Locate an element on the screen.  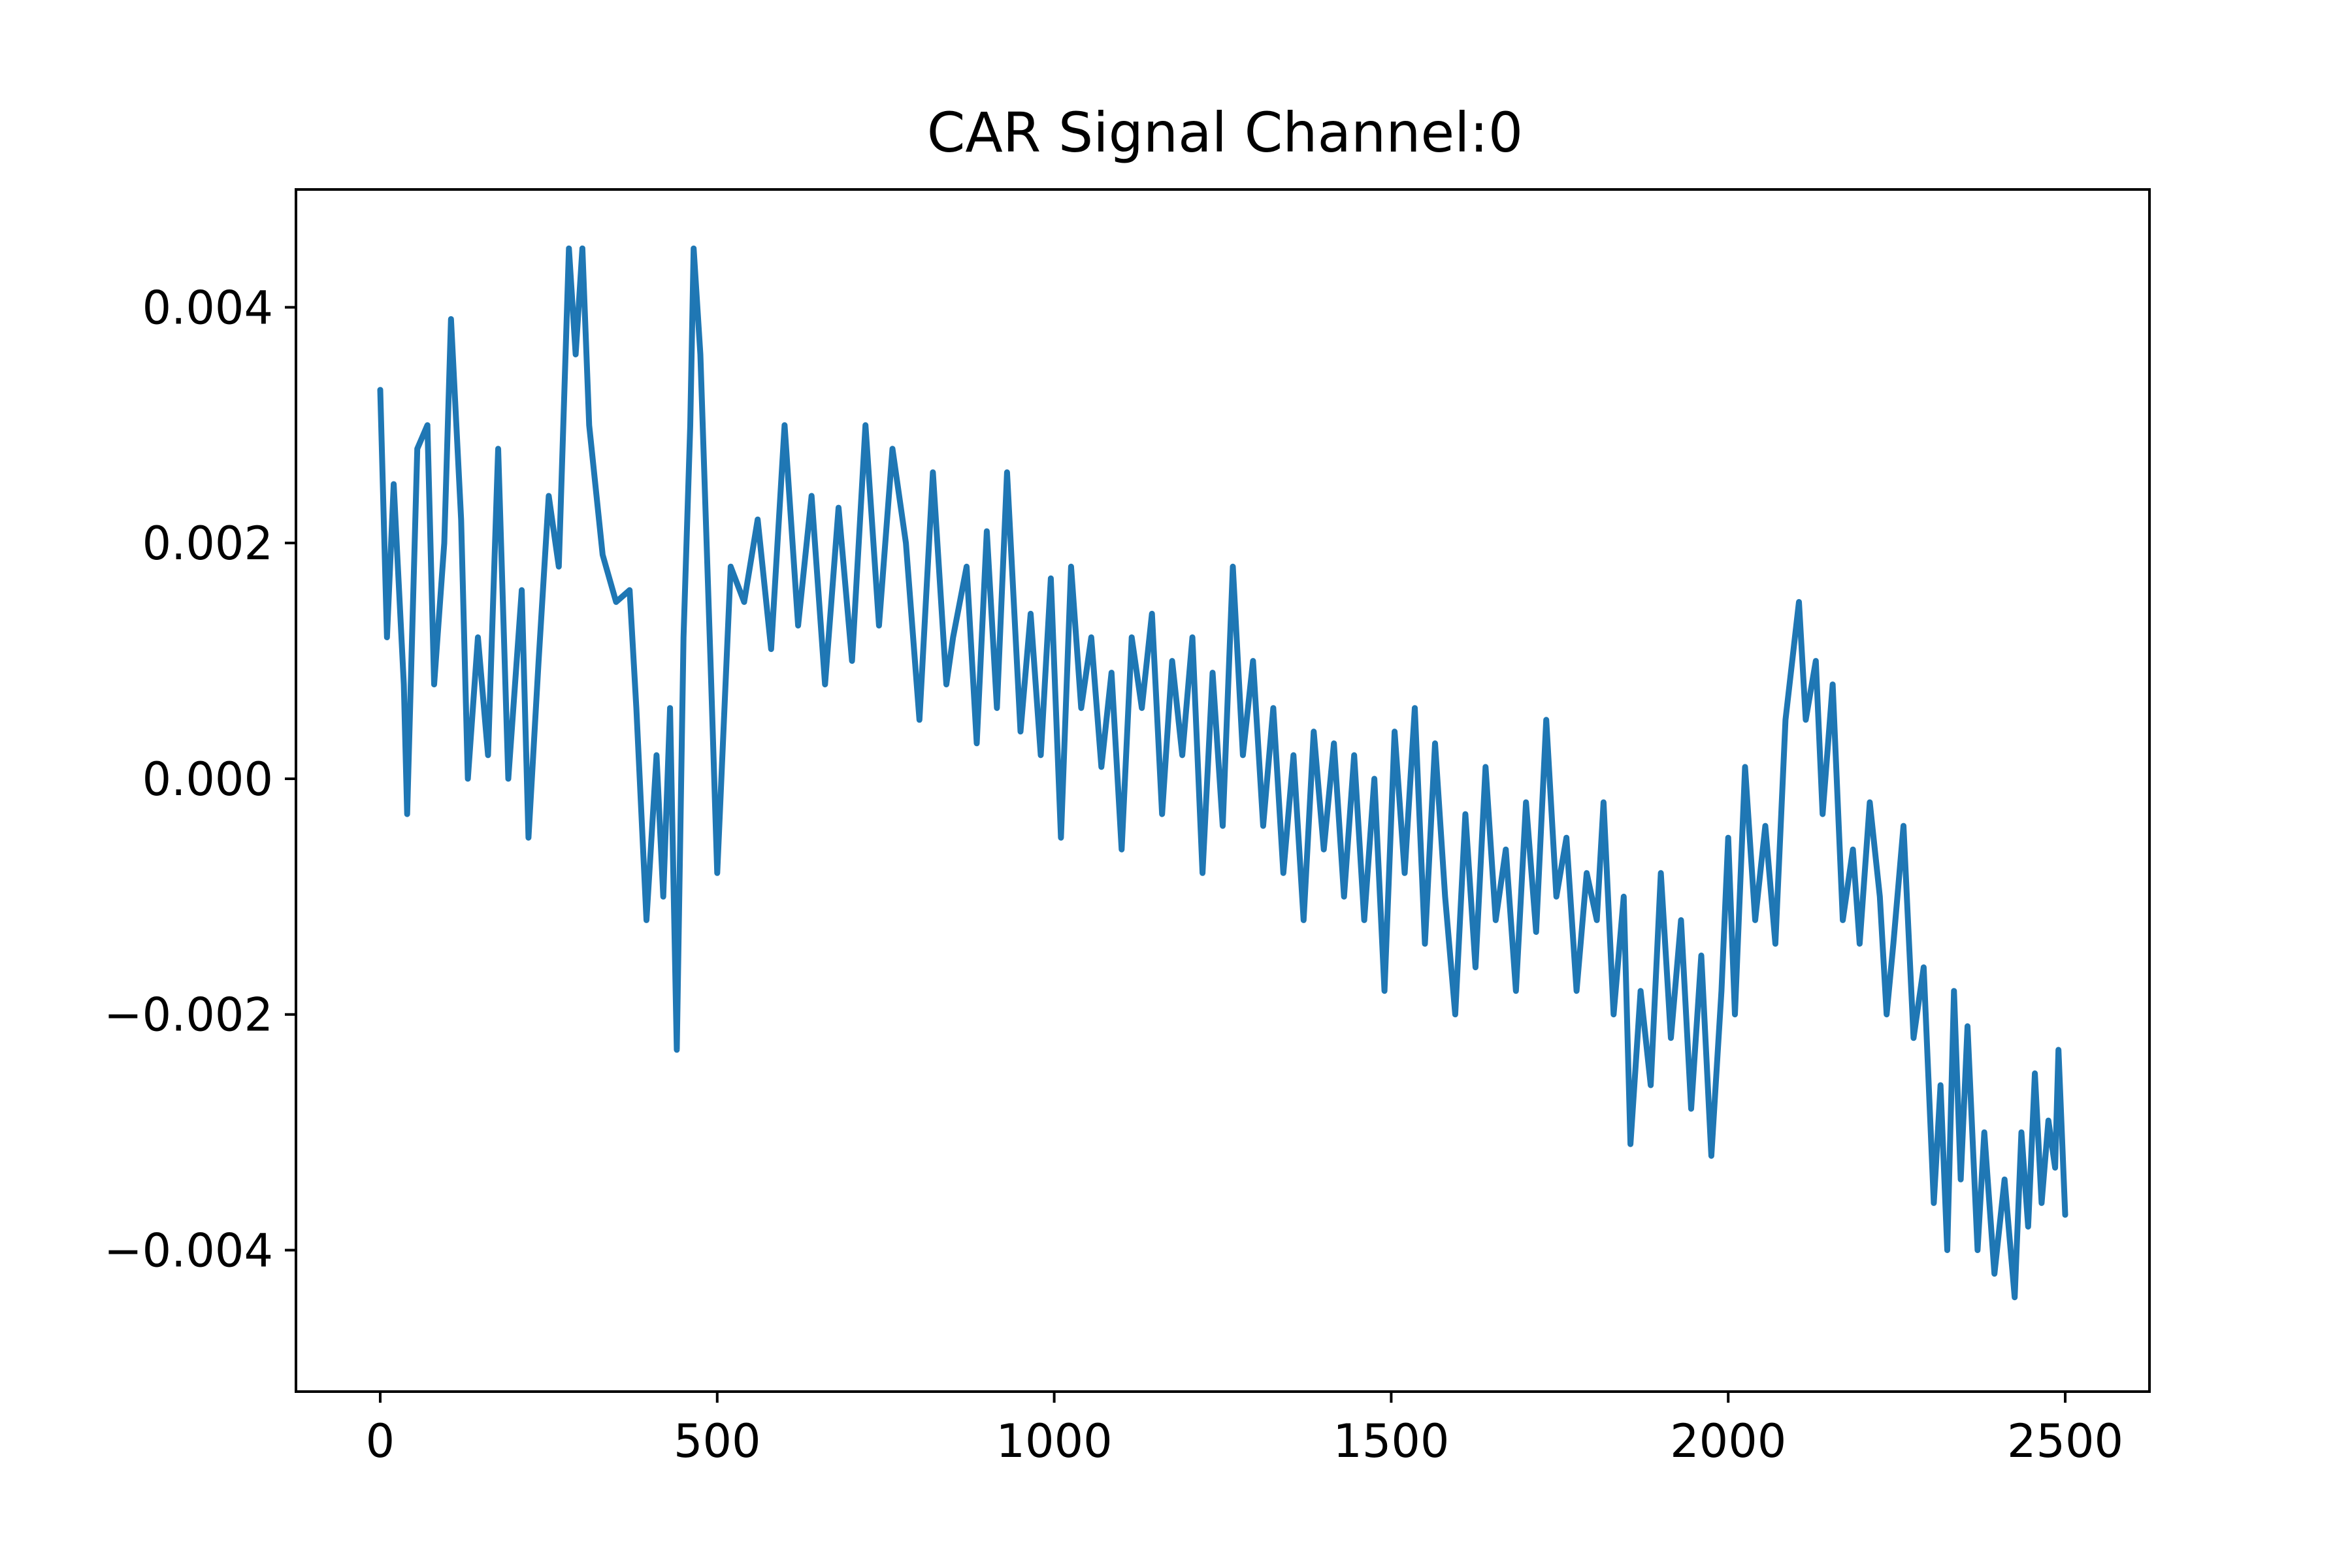
y-tick-label: 0.000 is located at coordinates (207, 779).